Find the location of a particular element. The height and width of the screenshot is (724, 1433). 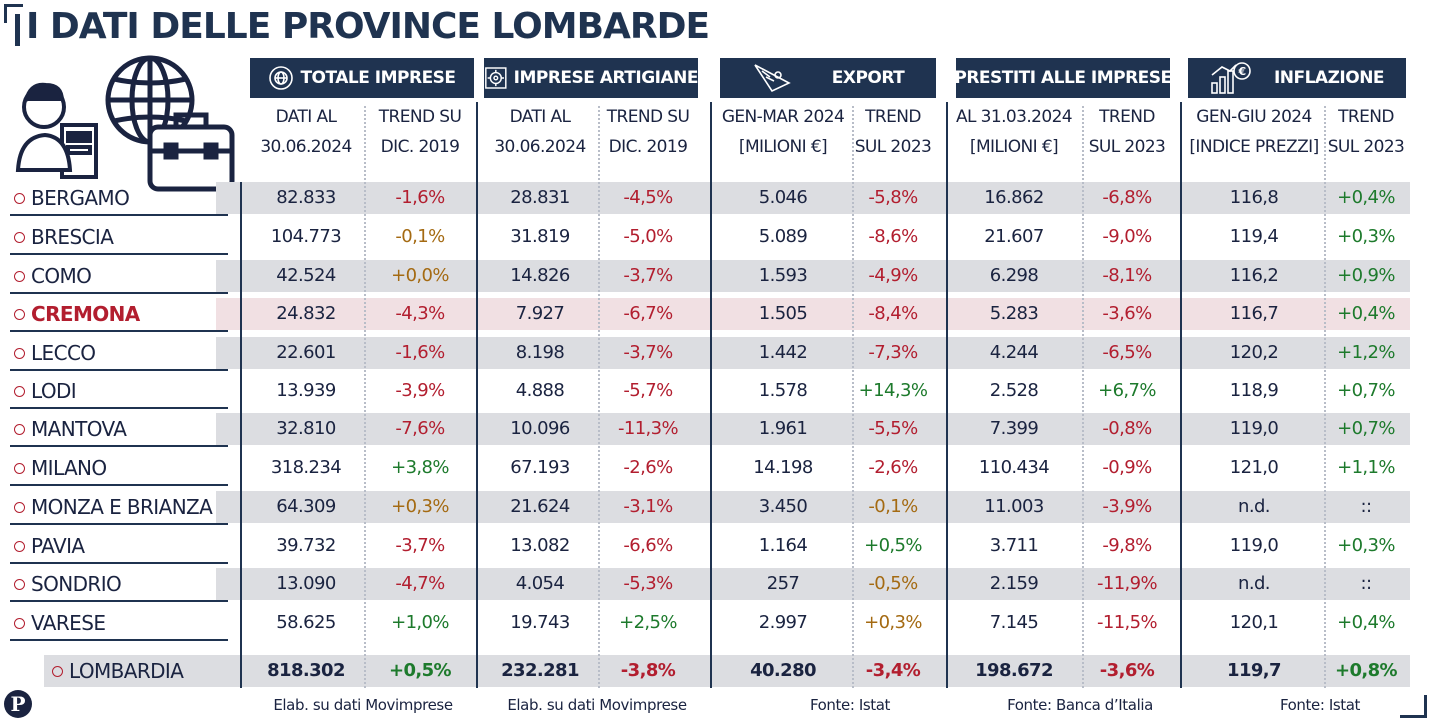

value-cell: 5.283 is located at coordinates (1014, 313).